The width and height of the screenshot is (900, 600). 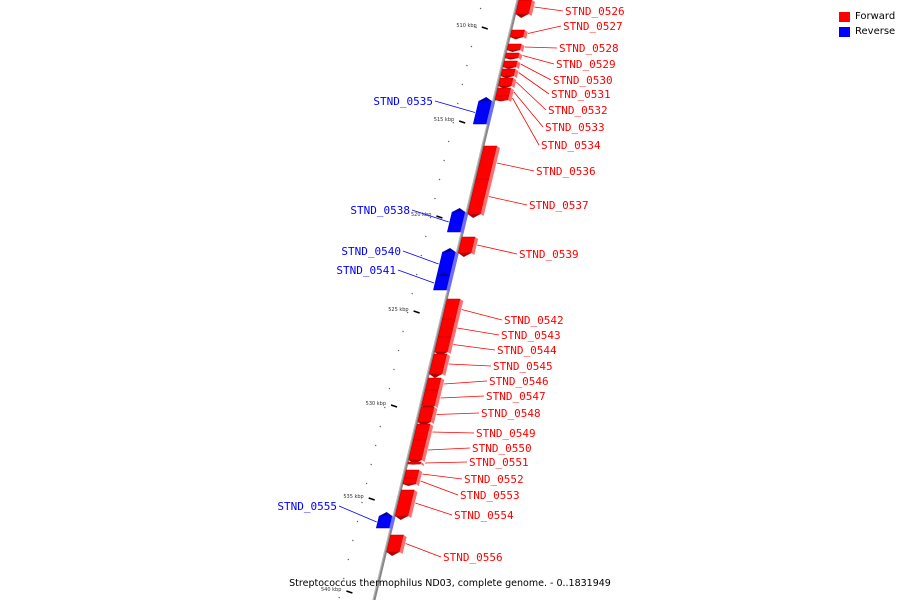 What do you see at coordinates (511, 413) in the screenshot?
I see `gene-label: STND_0548` at bounding box center [511, 413].